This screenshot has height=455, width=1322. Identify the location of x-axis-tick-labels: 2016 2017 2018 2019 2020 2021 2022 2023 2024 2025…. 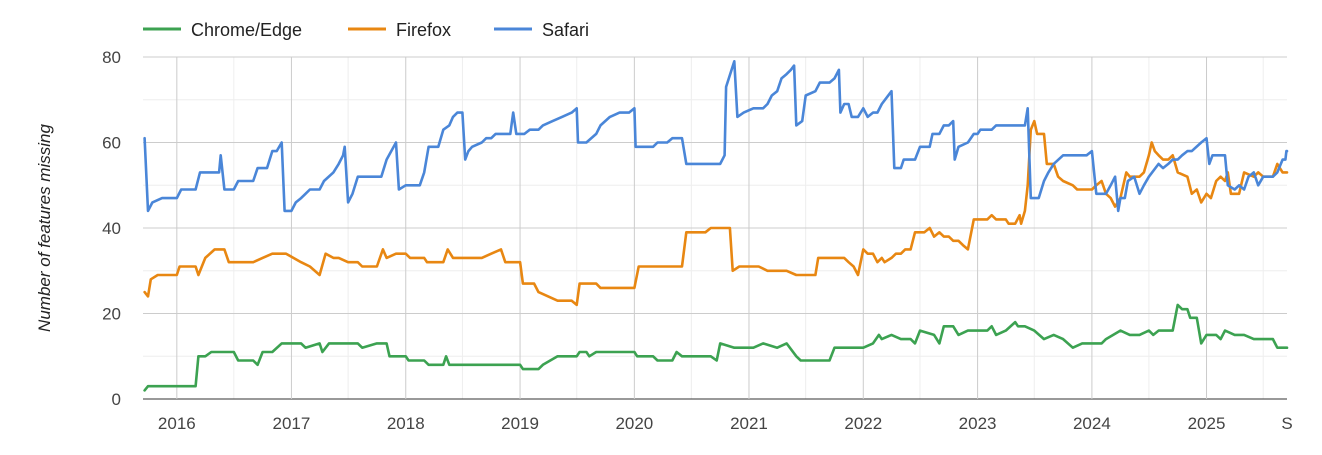
(725, 423).